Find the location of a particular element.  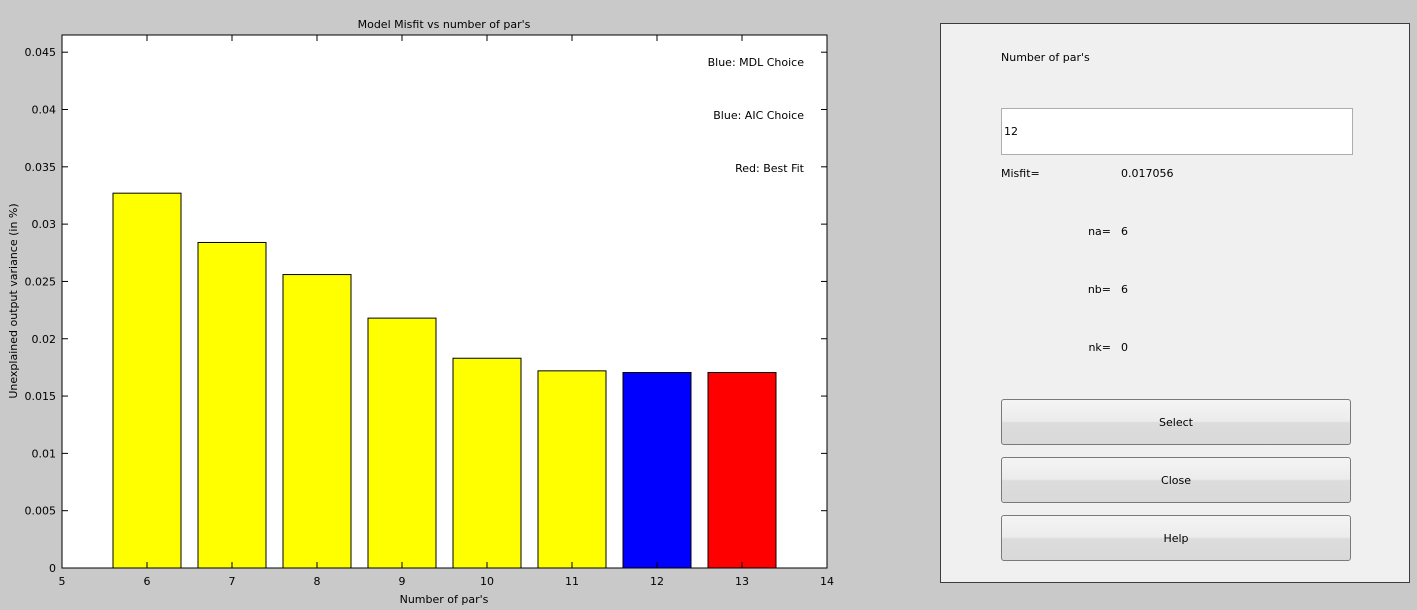

close-button: Close is located at coordinates (1176, 480).